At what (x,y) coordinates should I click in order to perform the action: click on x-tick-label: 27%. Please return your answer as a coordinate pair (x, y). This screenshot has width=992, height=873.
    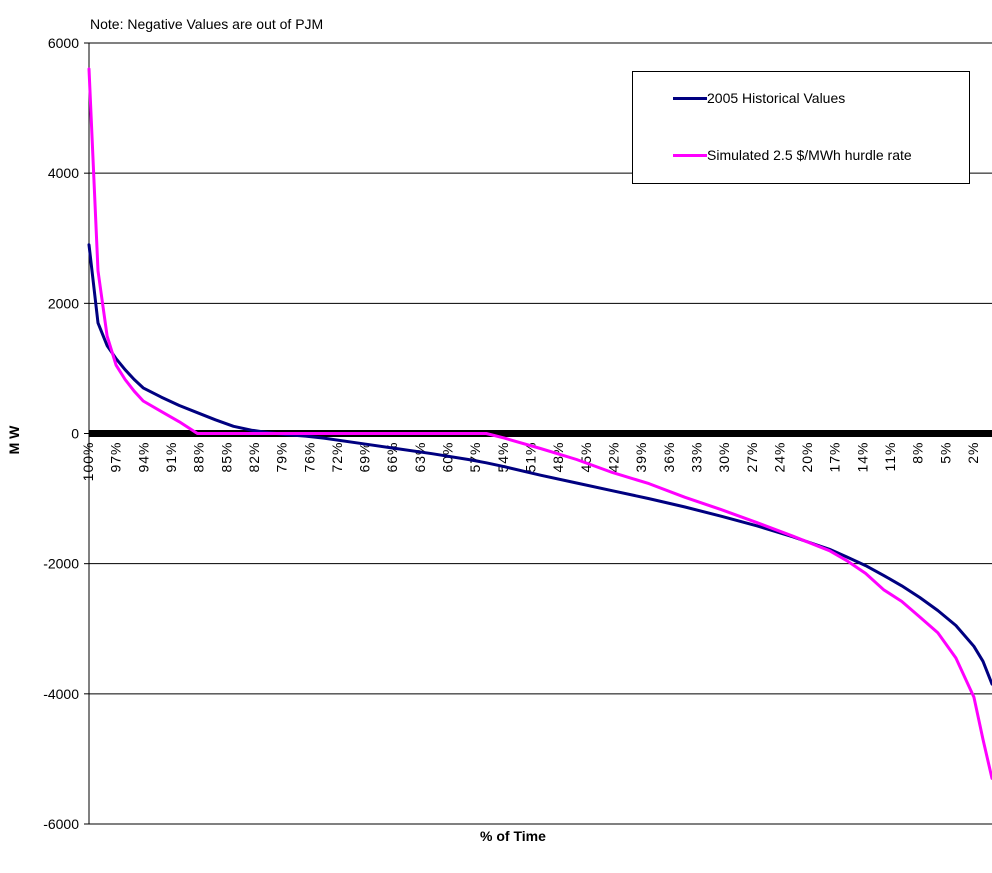
    Looking at the image, I should click on (752, 457).